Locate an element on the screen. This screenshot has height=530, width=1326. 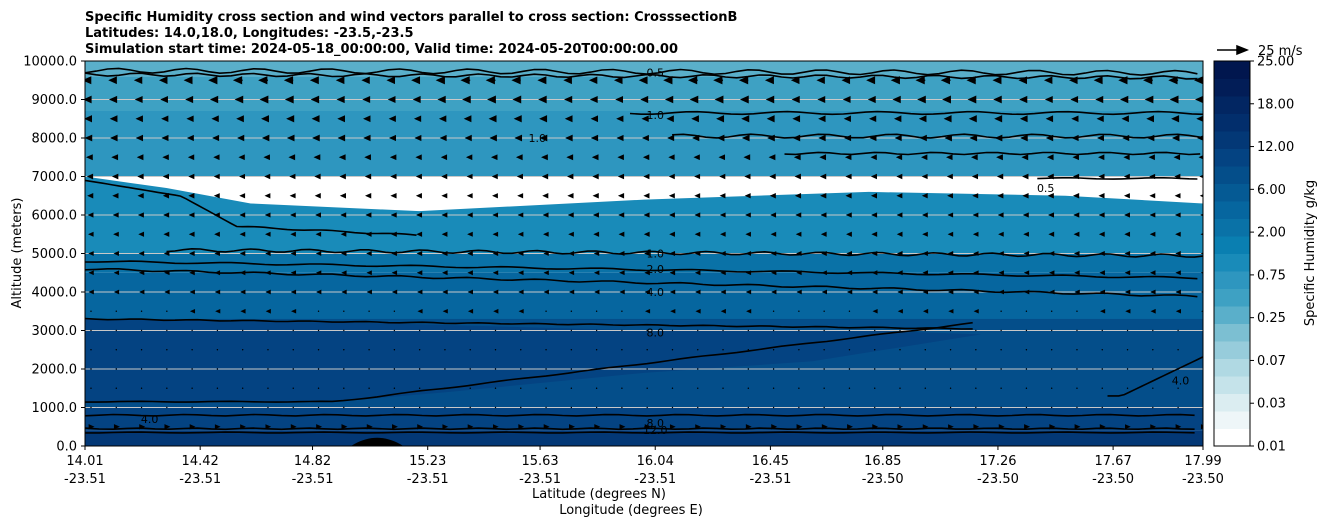
x-tick-label-lat: 17.26 is located at coordinates (997, 461).